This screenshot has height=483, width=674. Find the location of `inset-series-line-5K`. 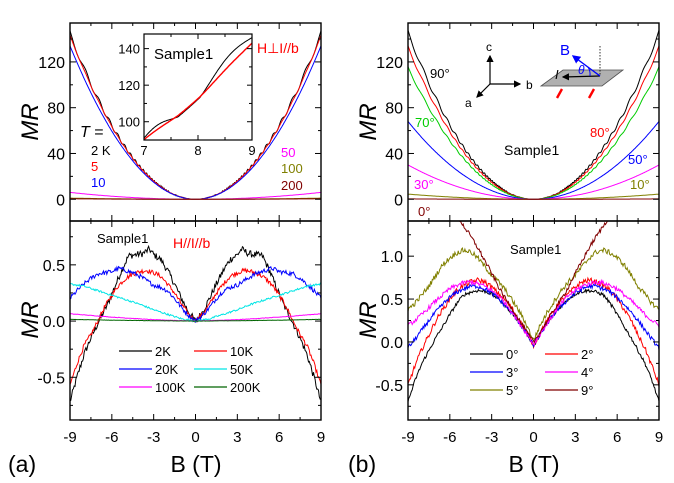

inset-series-line-5K is located at coordinates (198, 91).